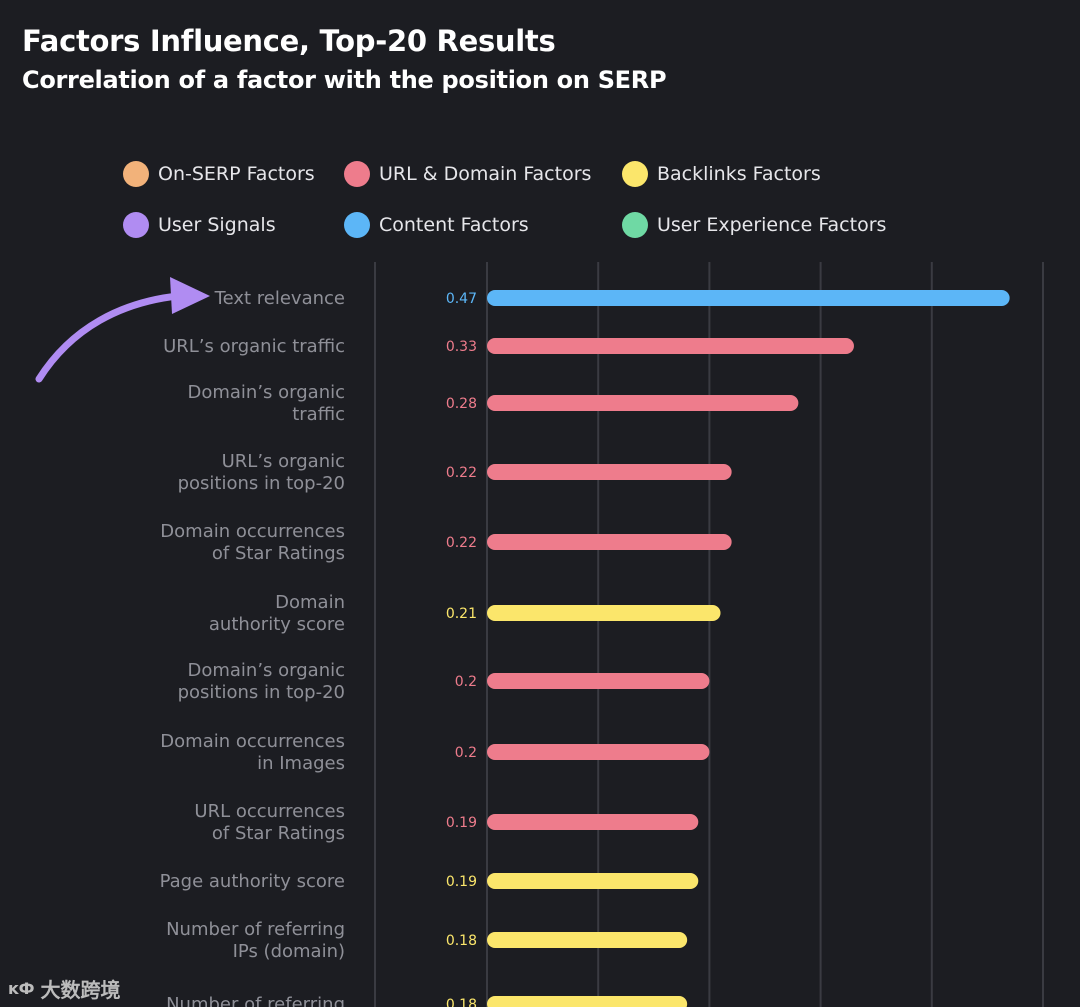  I want to click on category-label: in Images, so click(301, 763).